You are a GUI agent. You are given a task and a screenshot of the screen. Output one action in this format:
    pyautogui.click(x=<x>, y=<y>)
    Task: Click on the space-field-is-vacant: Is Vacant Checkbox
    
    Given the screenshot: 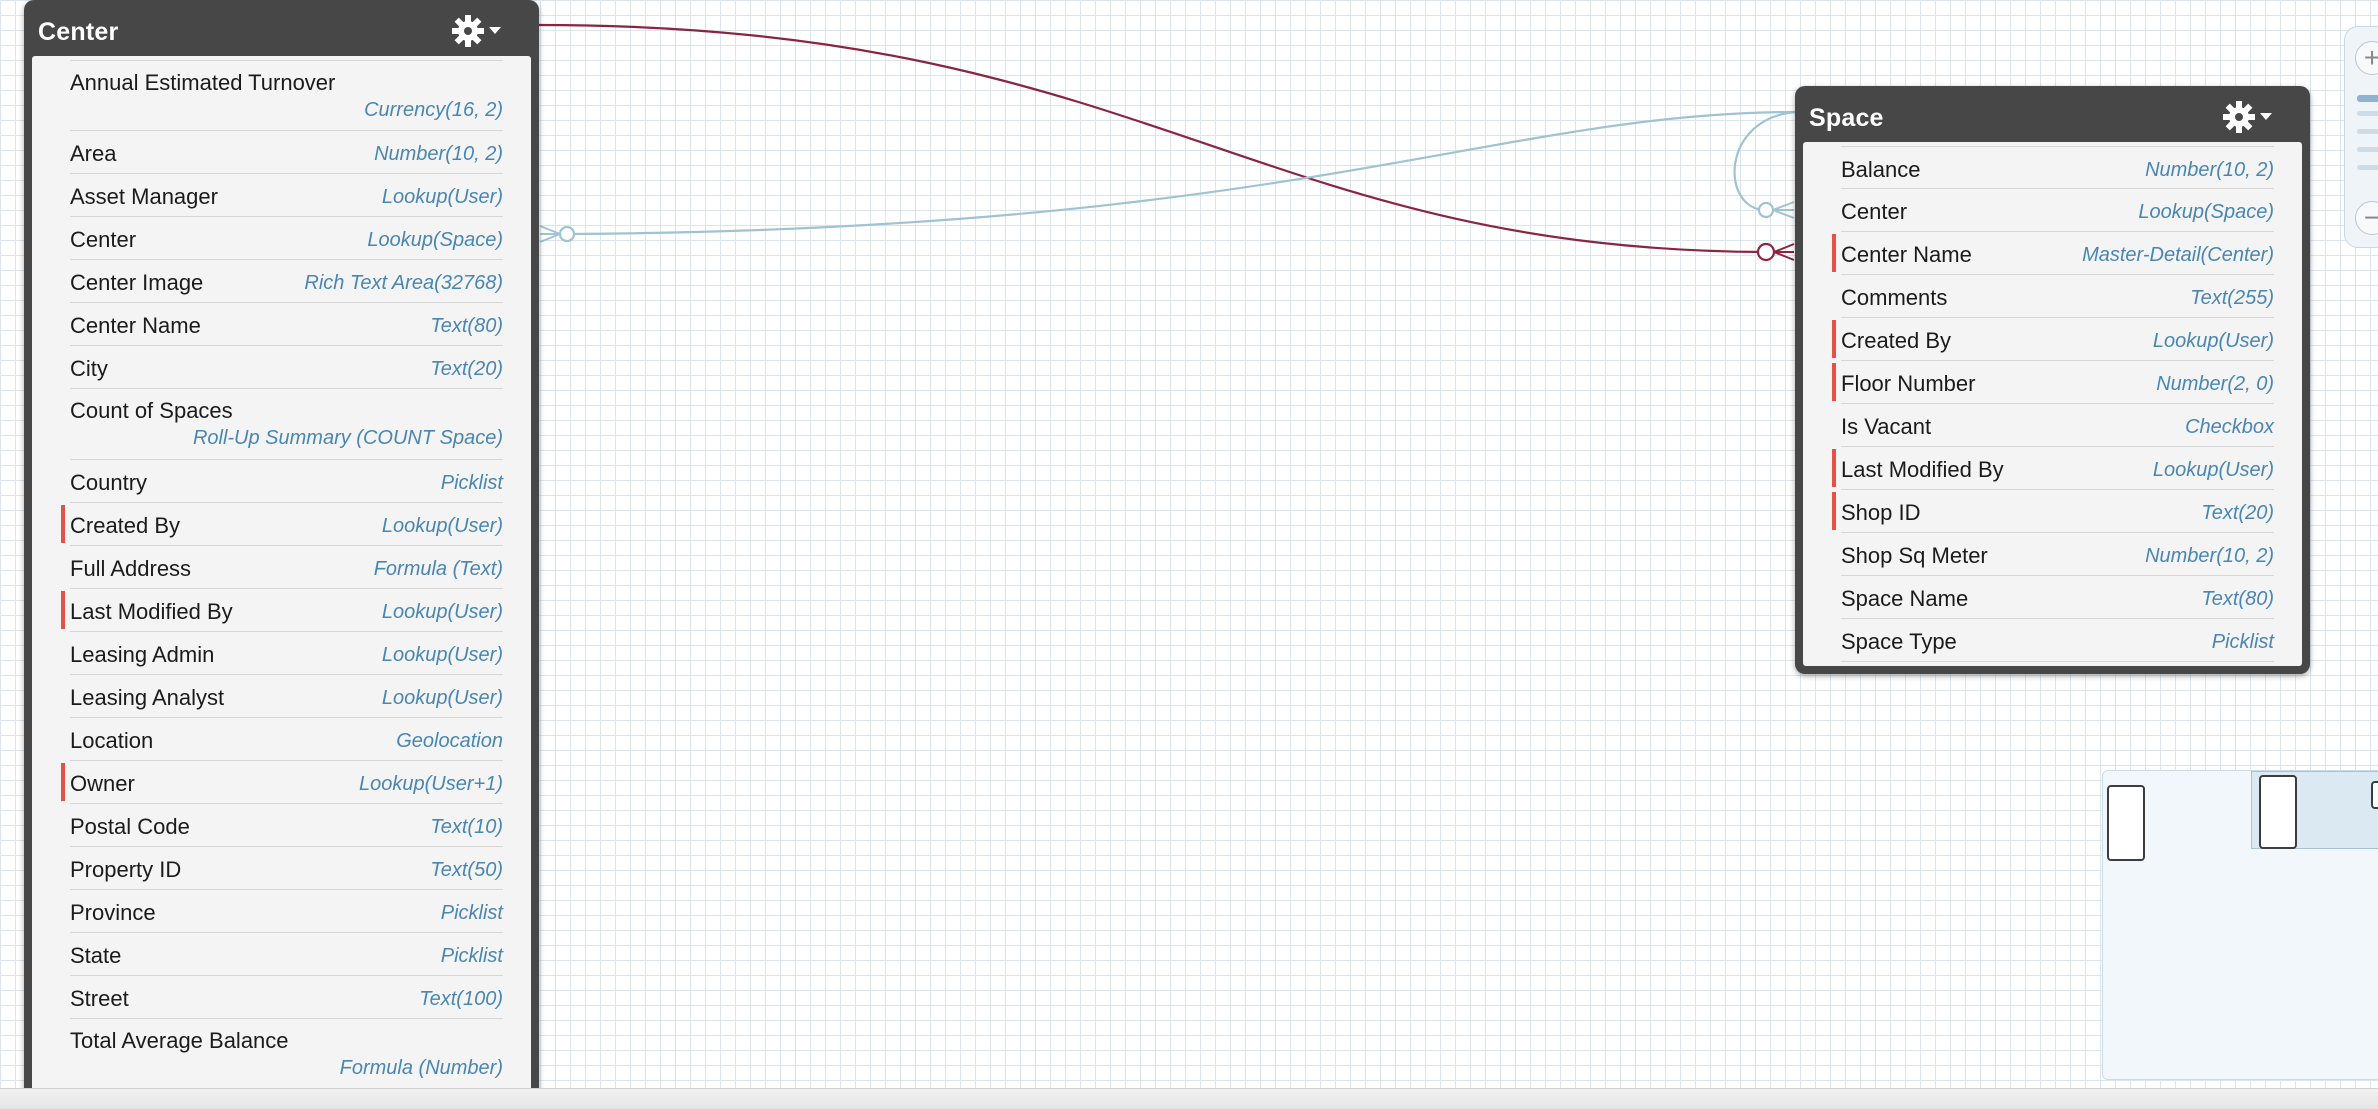 What is the action you would take?
    pyautogui.click(x=2057, y=425)
    